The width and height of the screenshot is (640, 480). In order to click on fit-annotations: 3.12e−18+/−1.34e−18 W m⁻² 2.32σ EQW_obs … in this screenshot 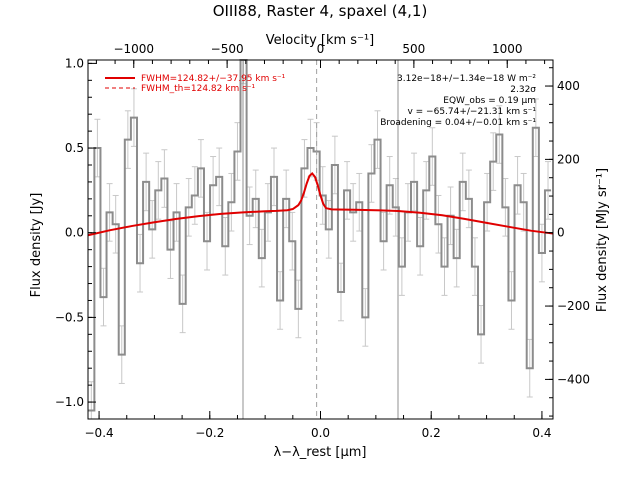, I will do `click(458, 101)`.